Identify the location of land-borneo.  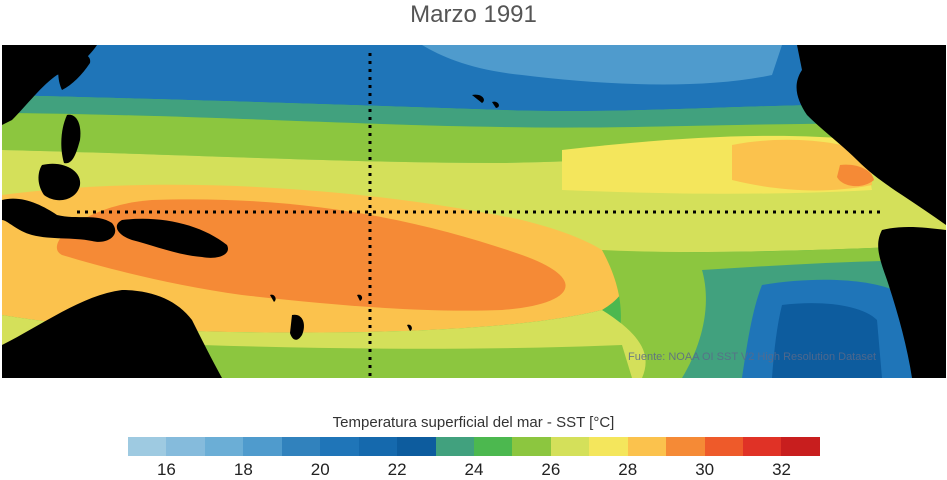
(59, 182).